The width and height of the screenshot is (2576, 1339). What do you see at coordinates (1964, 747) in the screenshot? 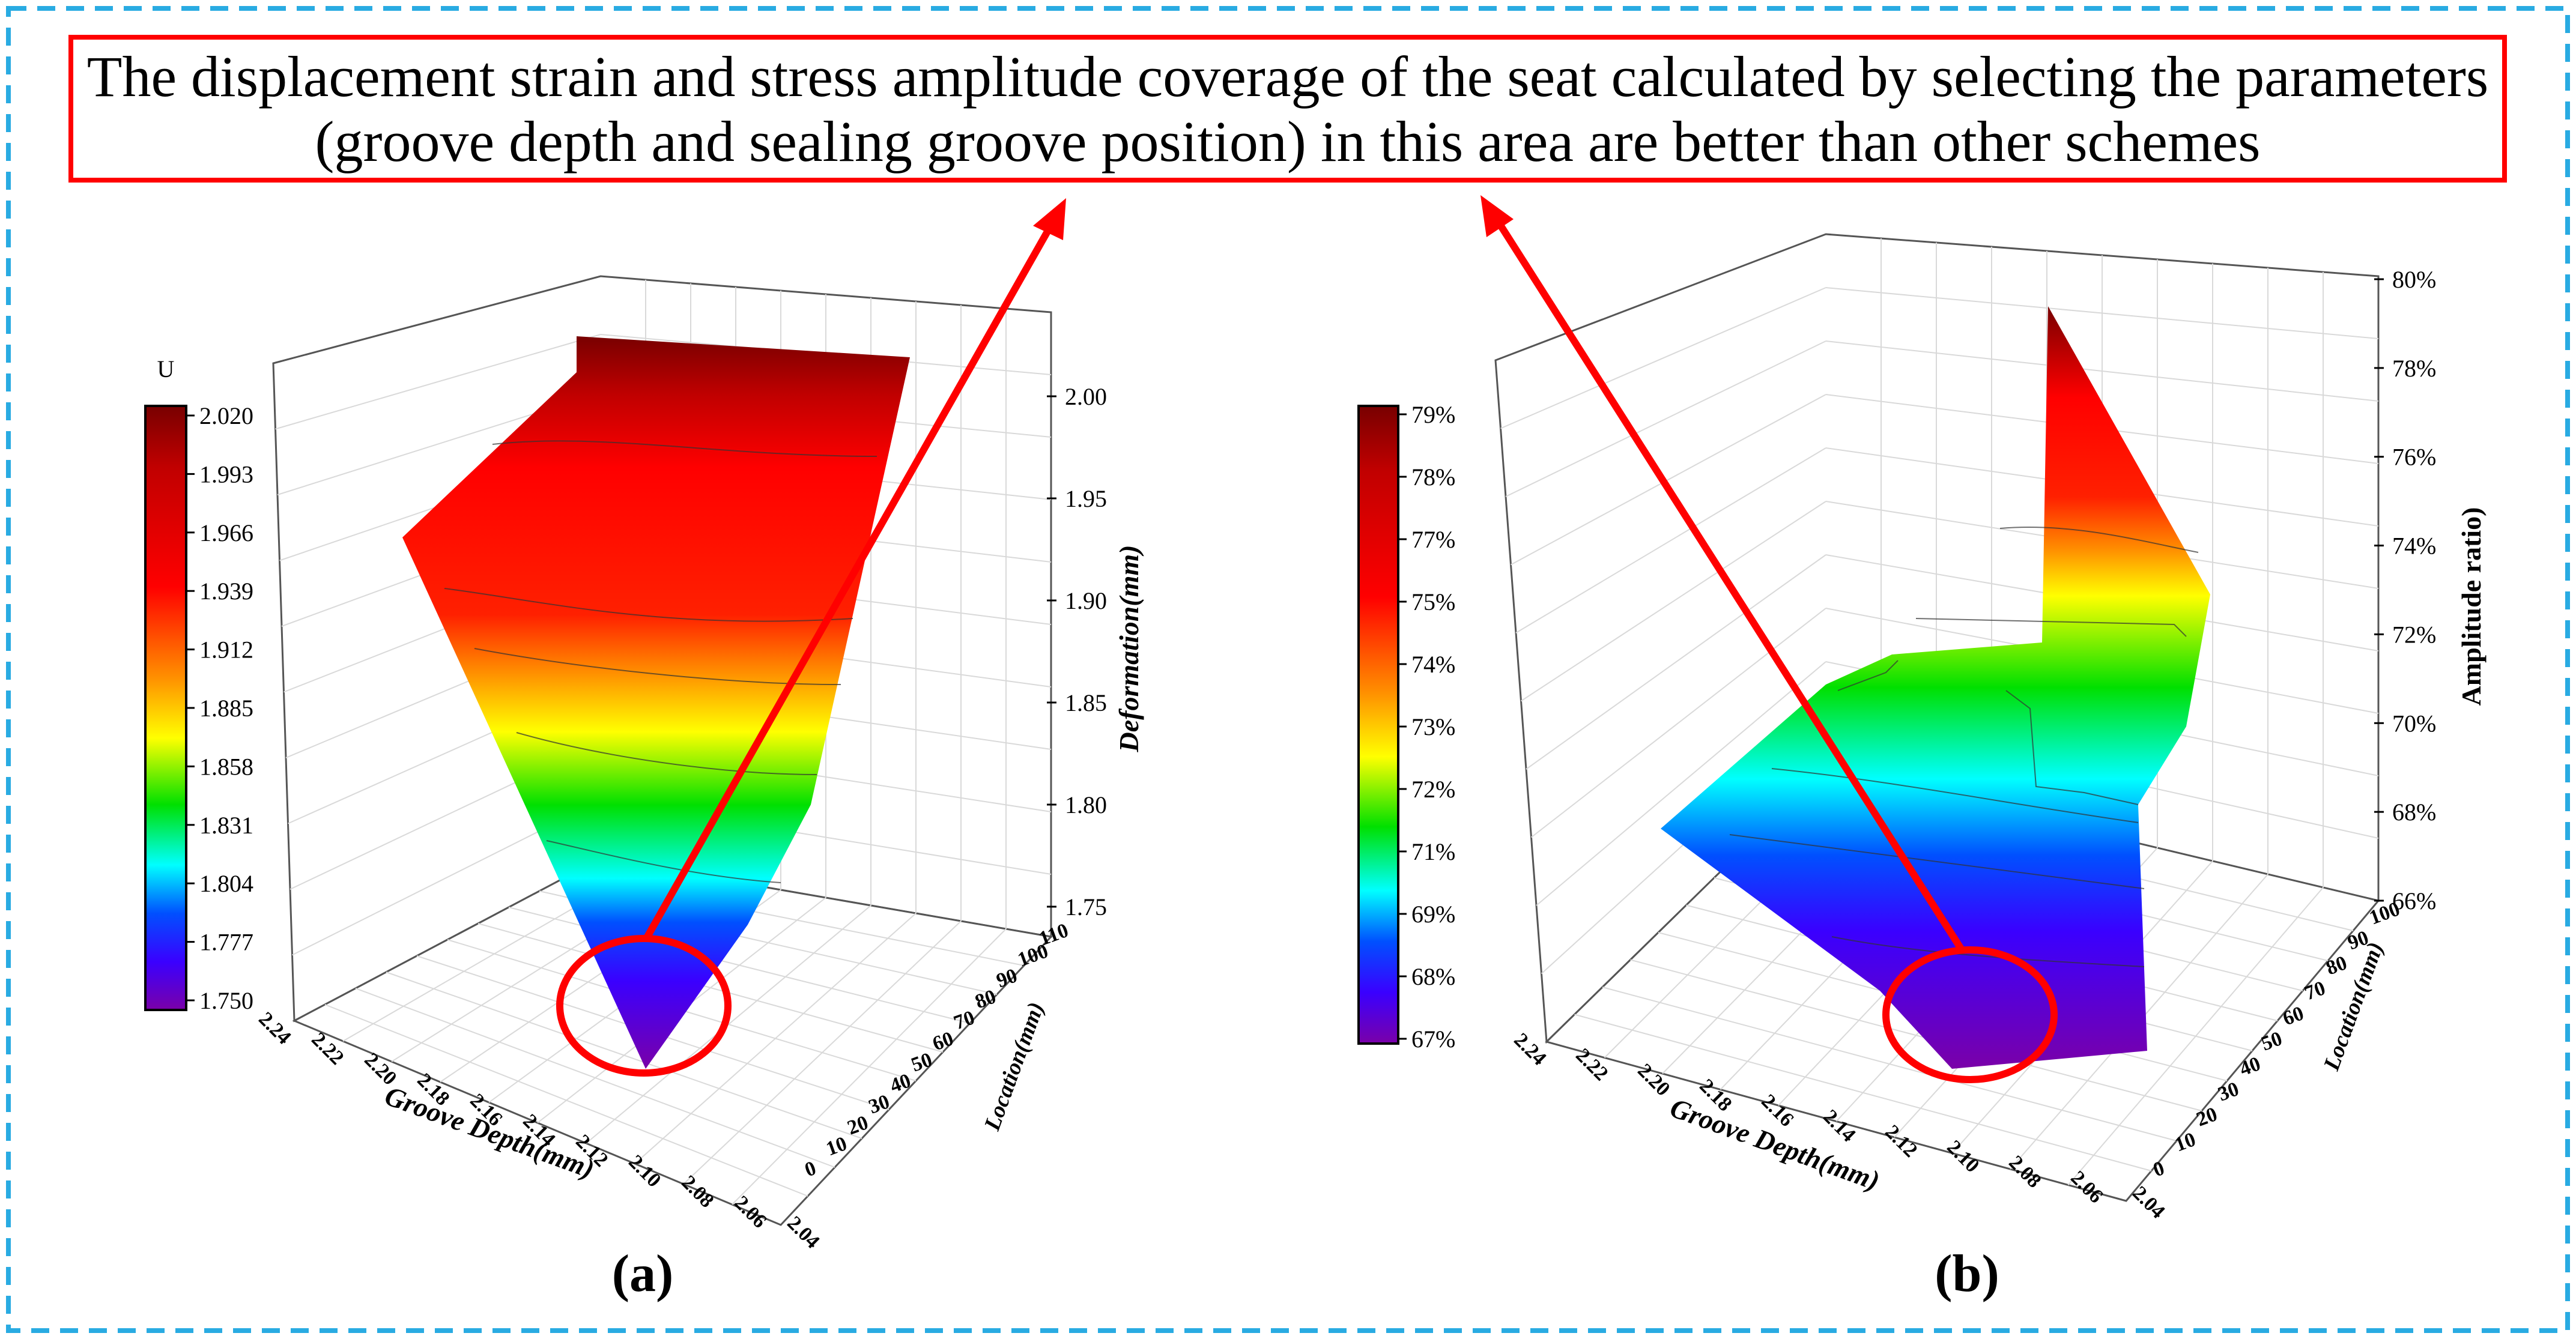
I see `panel-b-contours` at bounding box center [1964, 747].